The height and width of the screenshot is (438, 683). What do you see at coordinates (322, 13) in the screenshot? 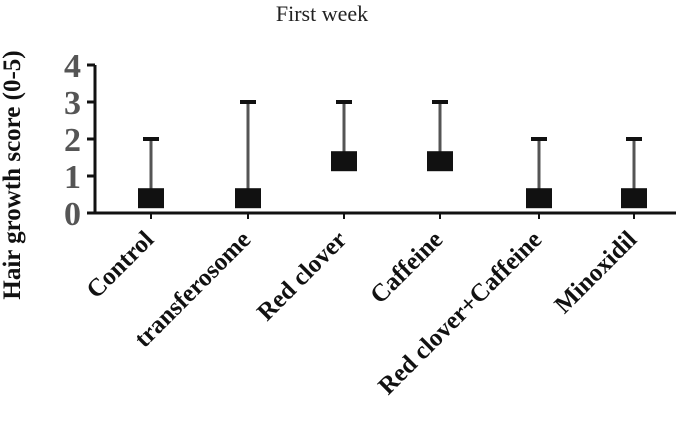
I see `chart-title: First week` at bounding box center [322, 13].